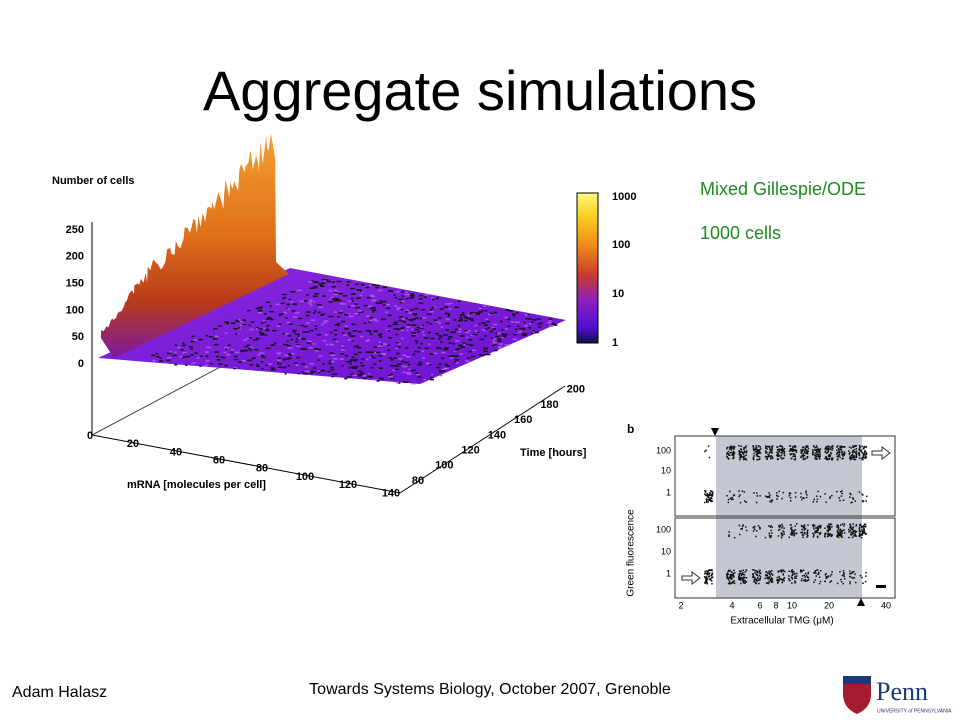 The width and height of the screenshot is (960, 720). What do you see at coordinates (576, 390) in the screenshot?
I see `y-tick-label: 200` at bounding box center [576, 390].